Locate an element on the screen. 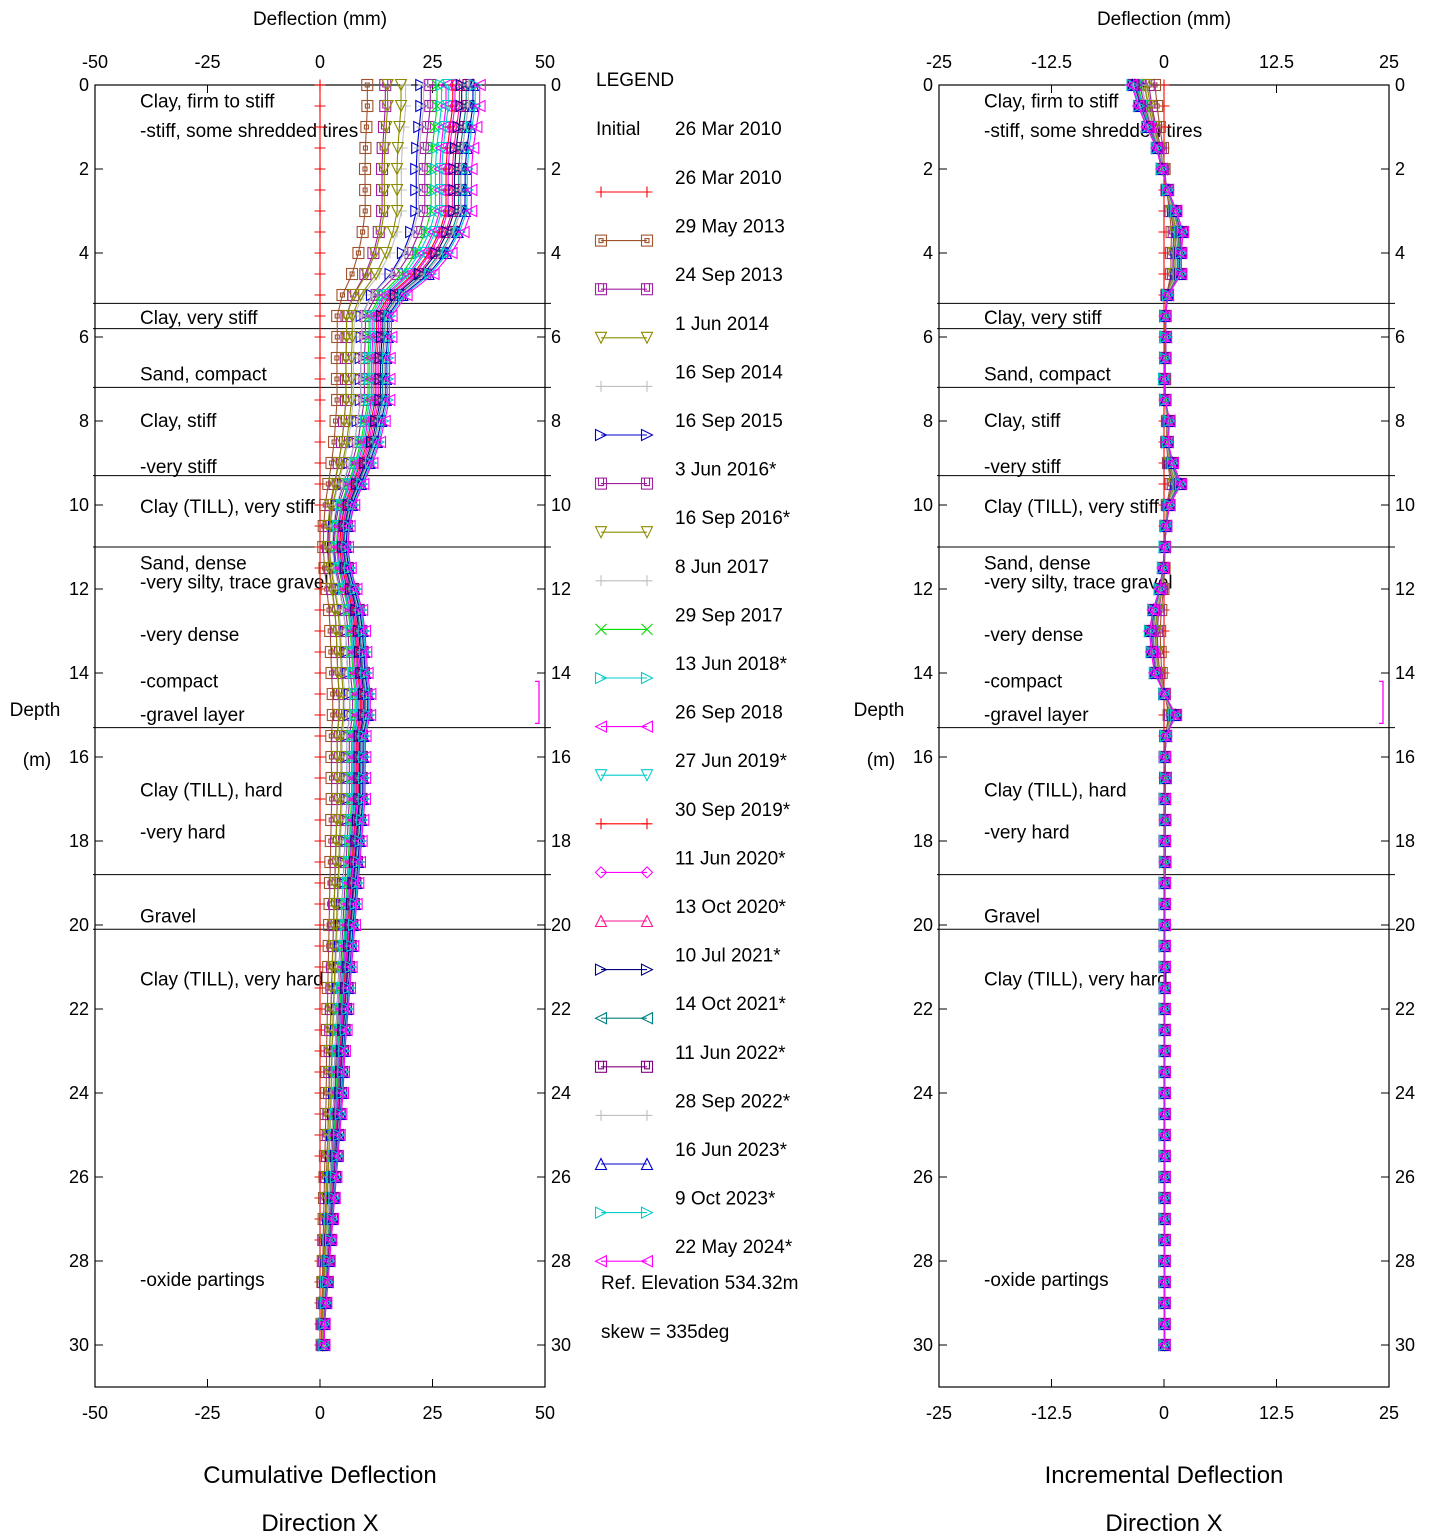 The image size is (1434, 1539). depth-axis-label: Depth is located at coordinates (35, 710).